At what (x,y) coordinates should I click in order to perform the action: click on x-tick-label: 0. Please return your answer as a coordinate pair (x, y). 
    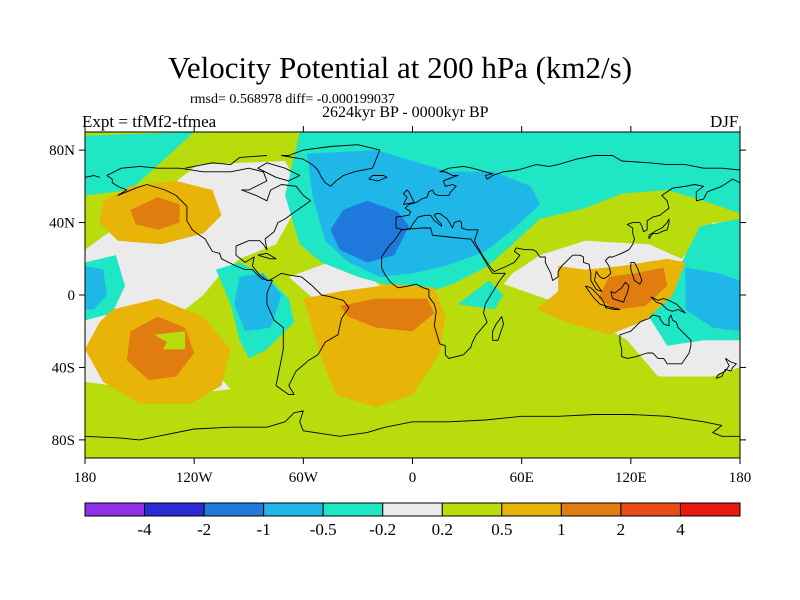
    Looking at the image, I should click on (413, 478).